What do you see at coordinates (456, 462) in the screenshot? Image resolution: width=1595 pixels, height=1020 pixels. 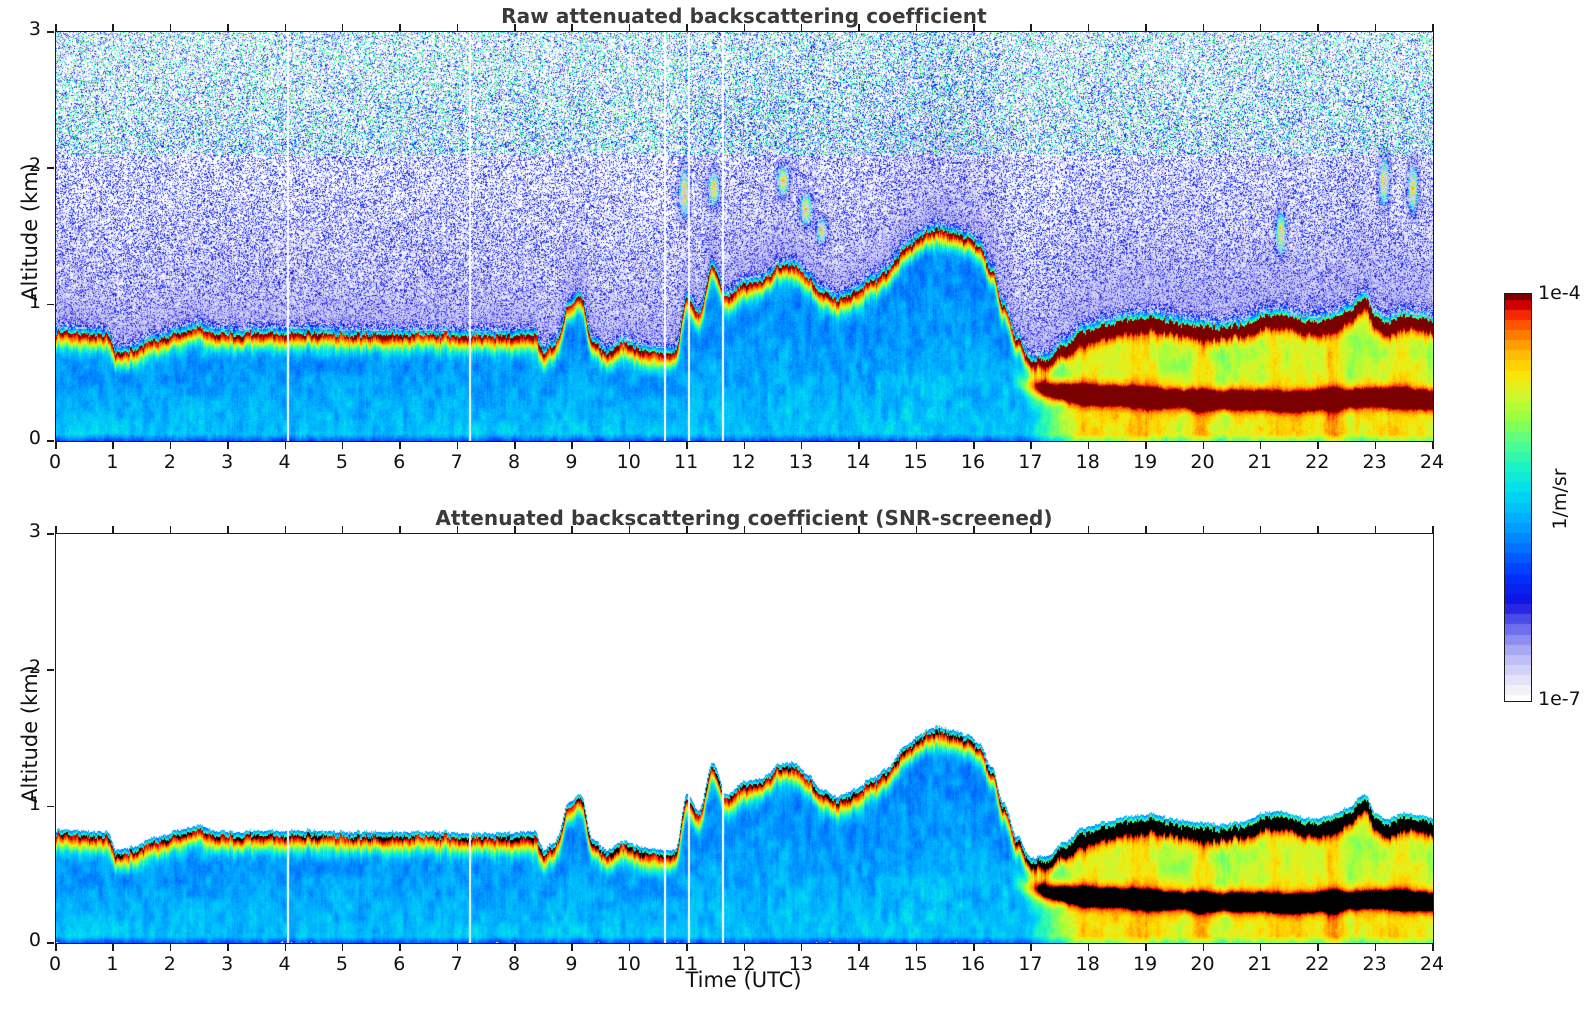 I see `x-tick-label: 7` at bounding box center [456, 462].